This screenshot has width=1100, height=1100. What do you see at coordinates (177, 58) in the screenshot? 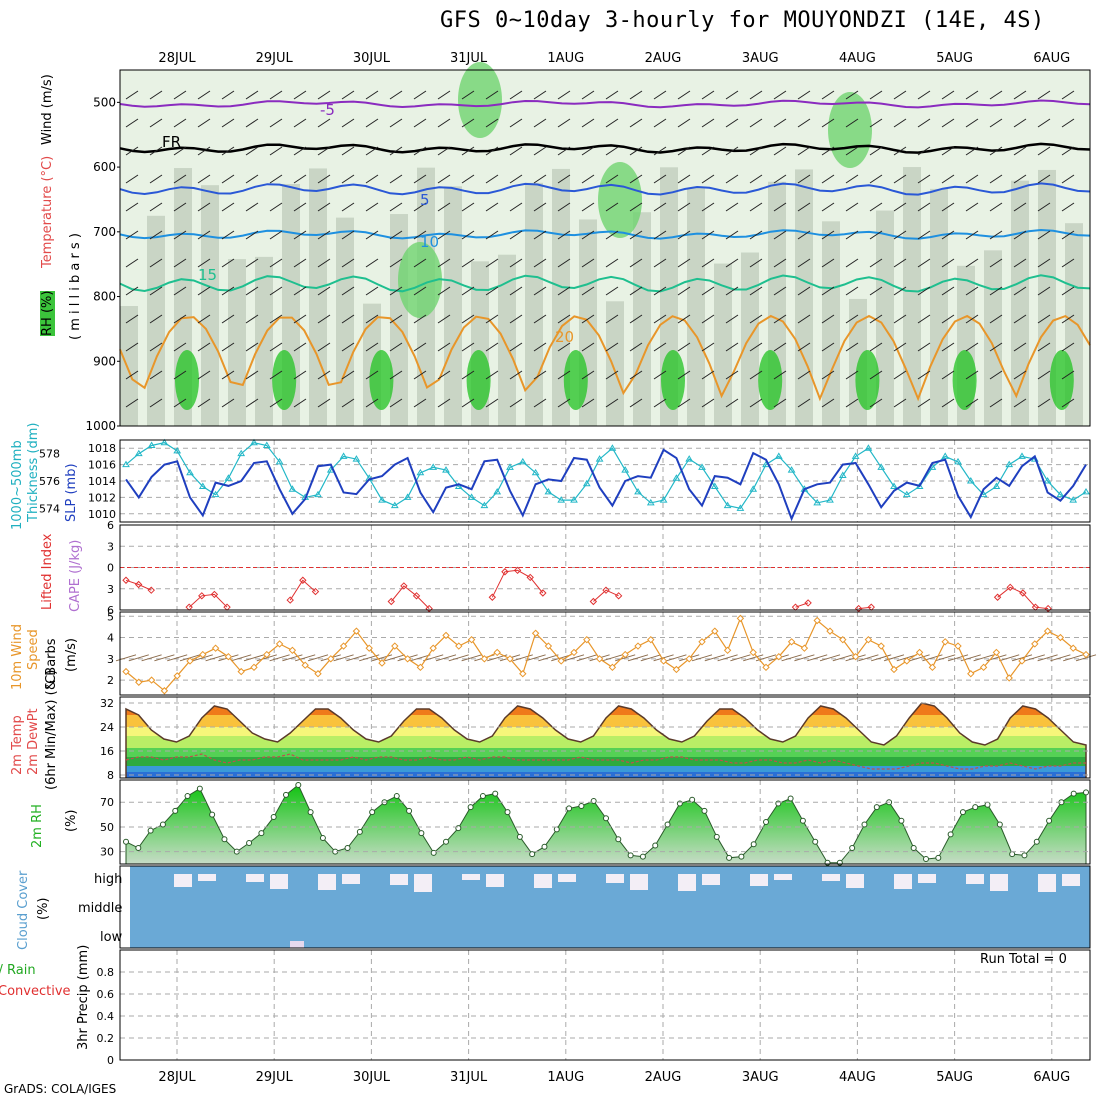
I see `date-label-top: 28JUL` at bounding box center [177, 58].